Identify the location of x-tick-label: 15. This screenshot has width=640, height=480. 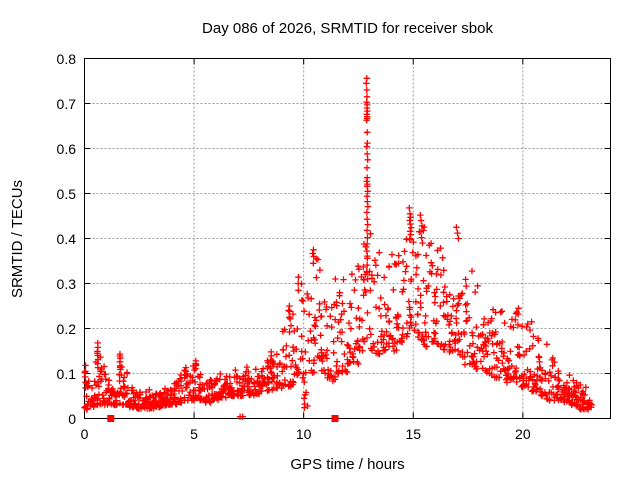
(413, 434).